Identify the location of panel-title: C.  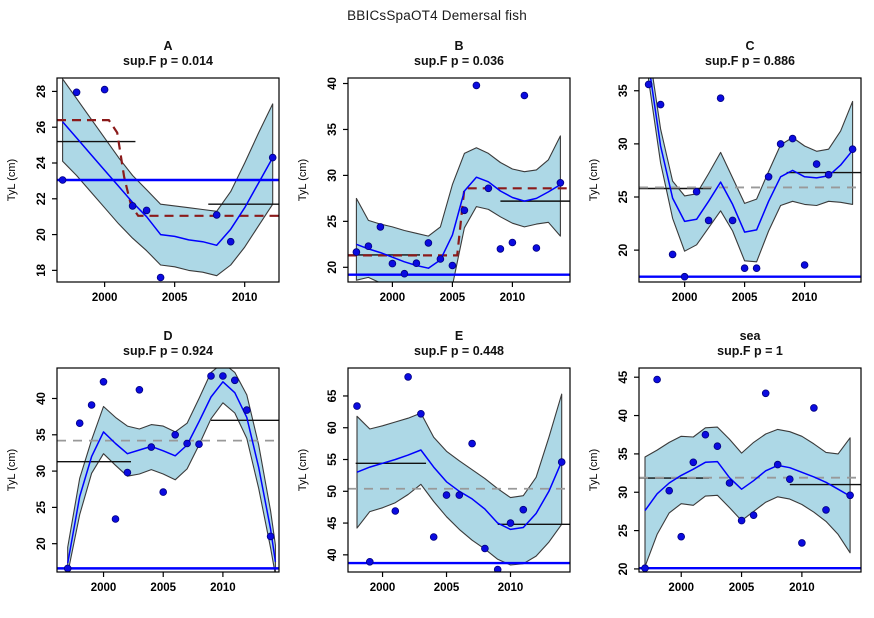
(749, 46).